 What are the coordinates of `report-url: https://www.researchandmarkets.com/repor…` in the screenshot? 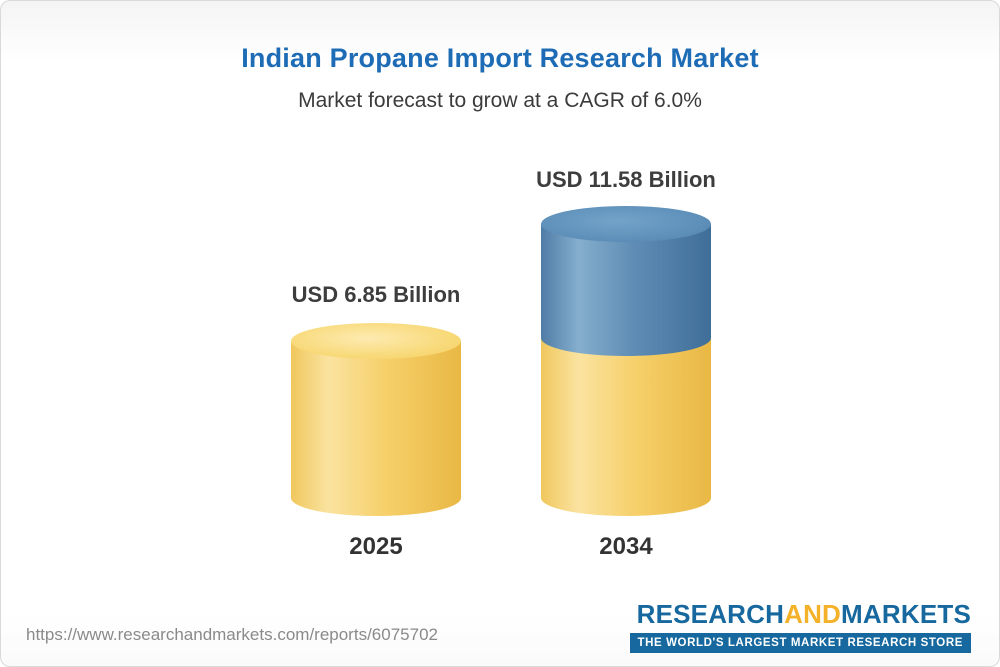 It's located at (232, 634).